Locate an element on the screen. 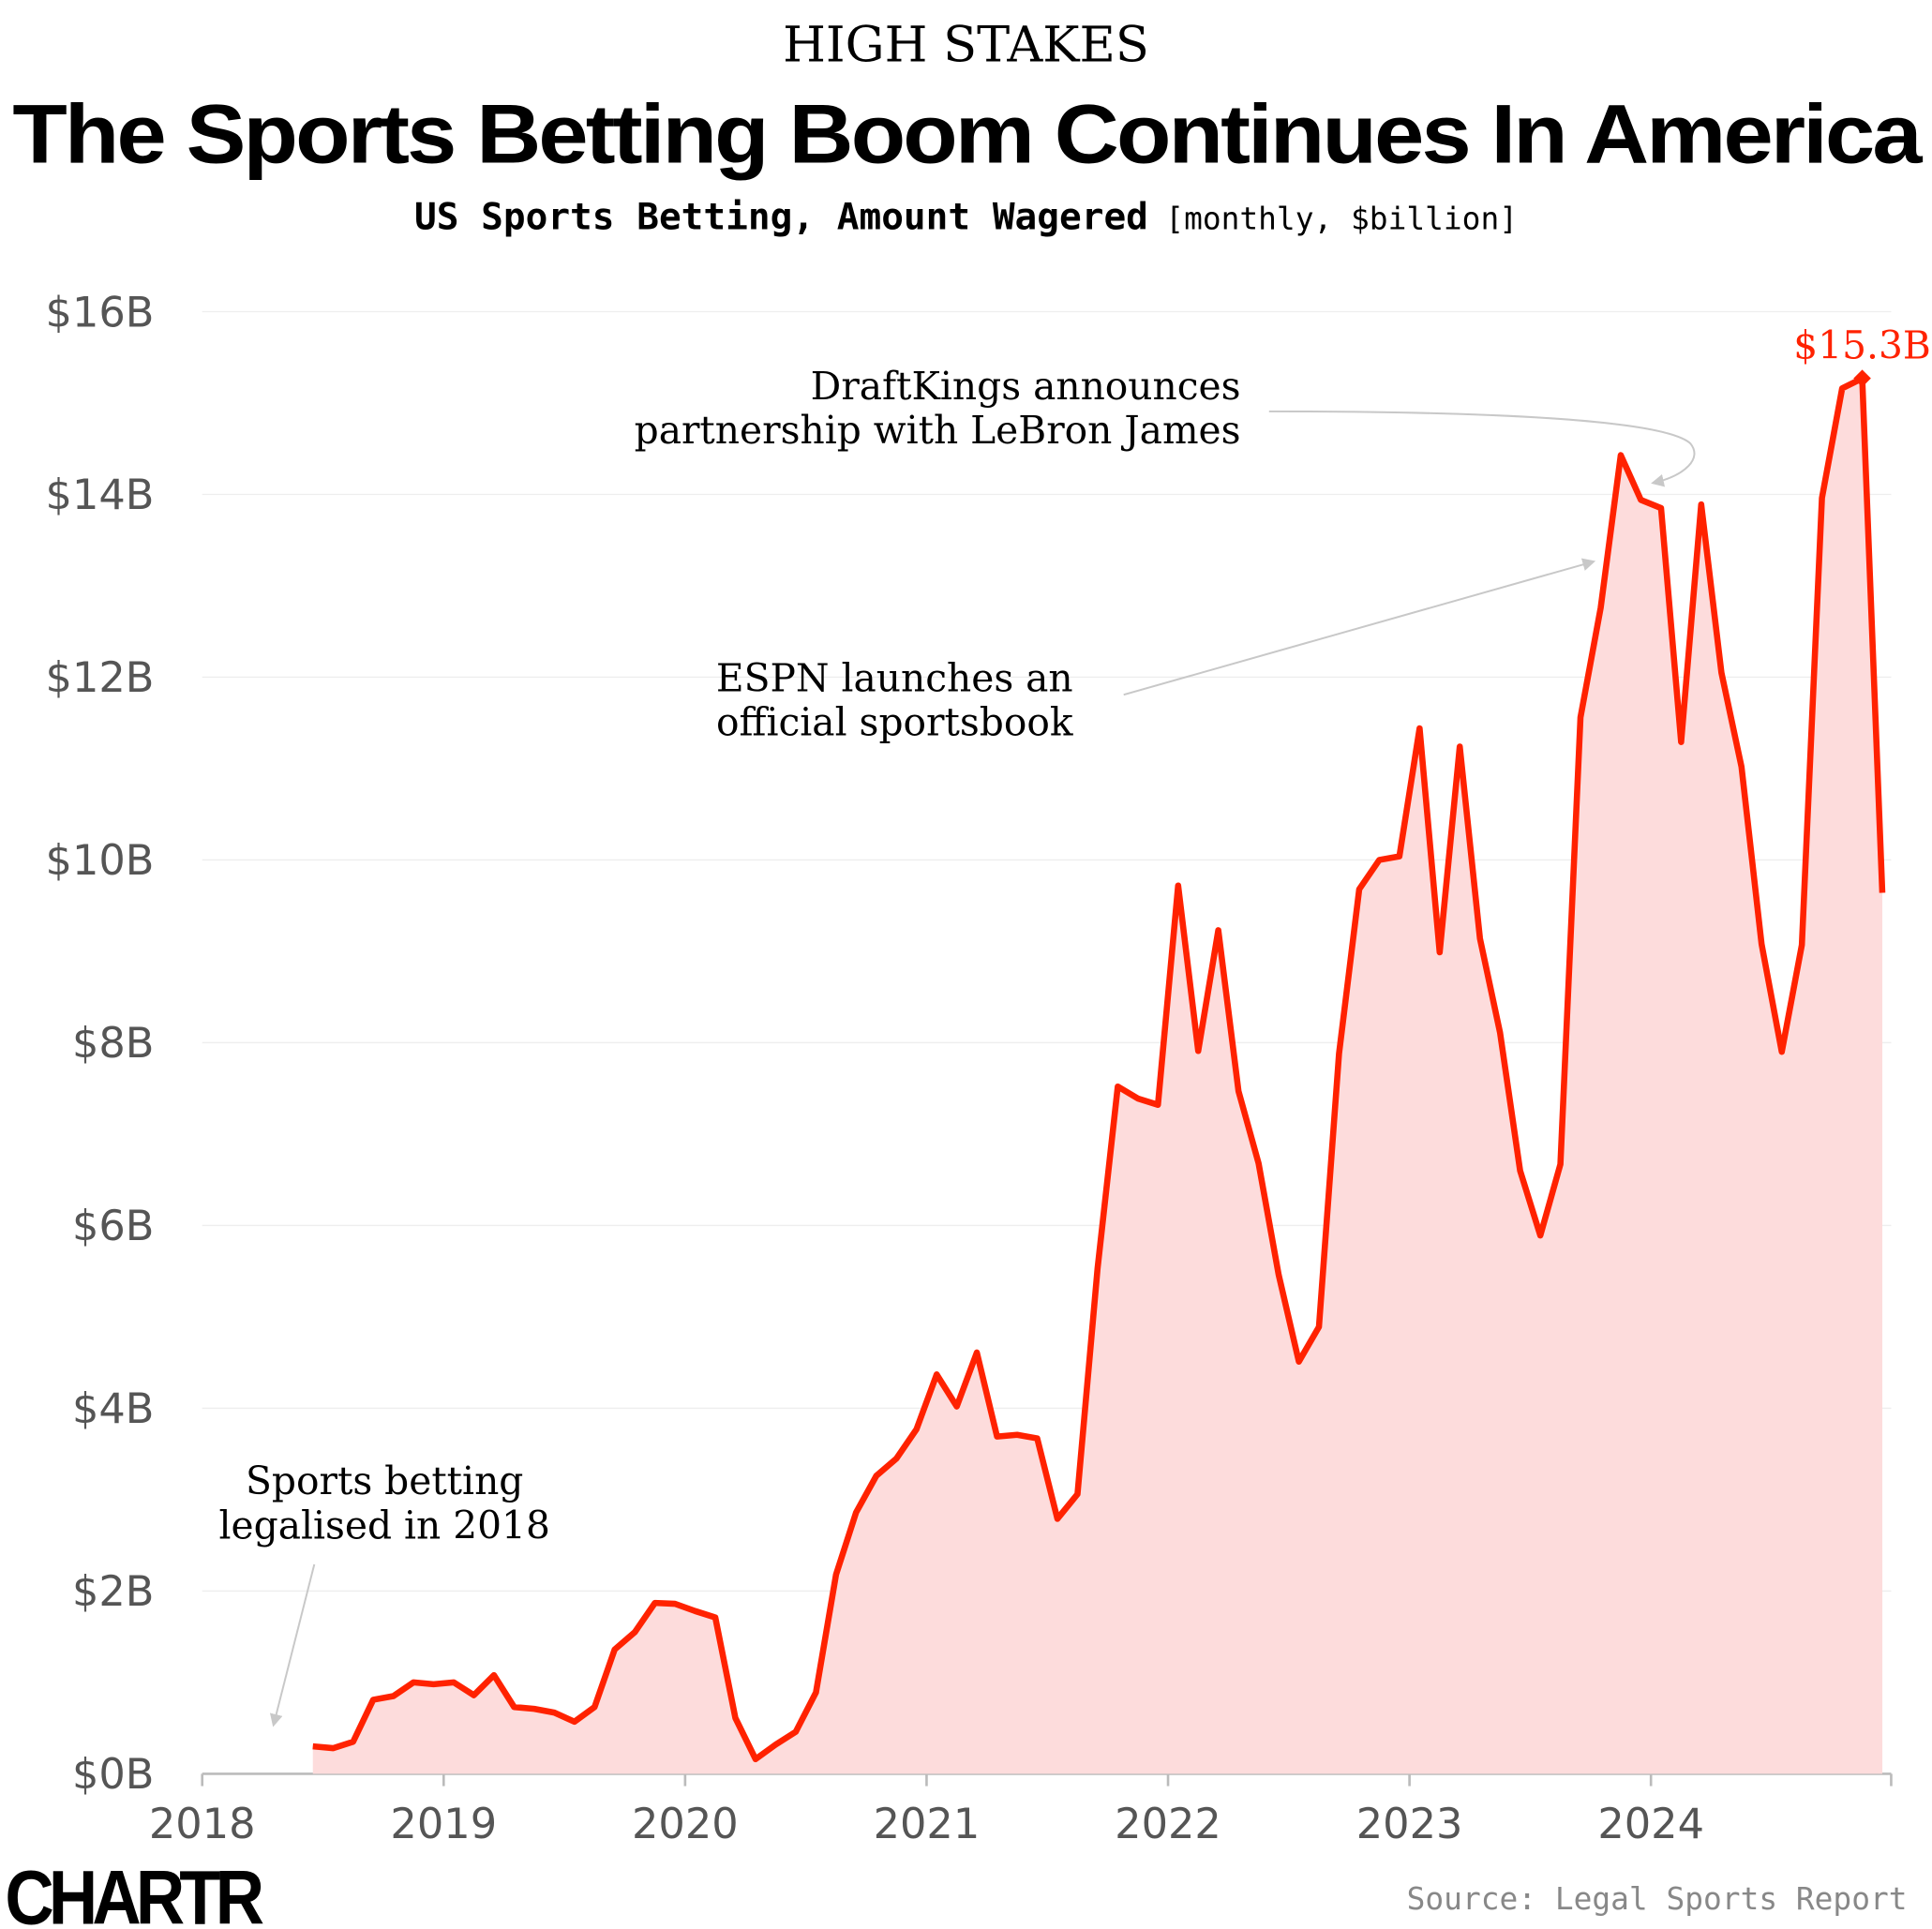 This screenshot has height=1929, width=1932. annotation-line: DraftKings announces is located at coordinates (1026, 386).